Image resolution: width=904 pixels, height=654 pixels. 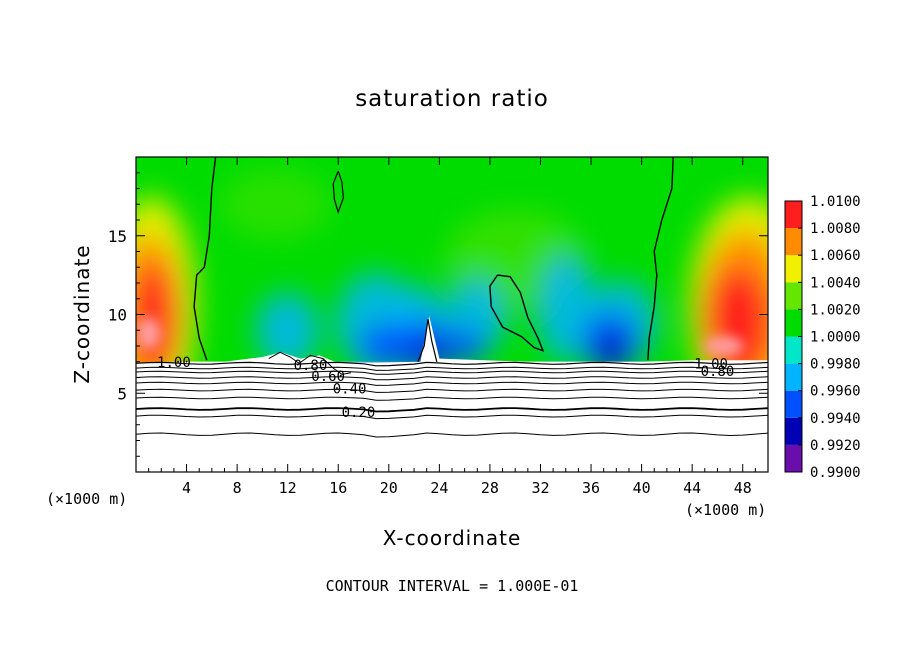 What do you see at coordinates (237, 488) in the screenshot?
I see `x-tick-label: 8` at bounding box center [237, 488].